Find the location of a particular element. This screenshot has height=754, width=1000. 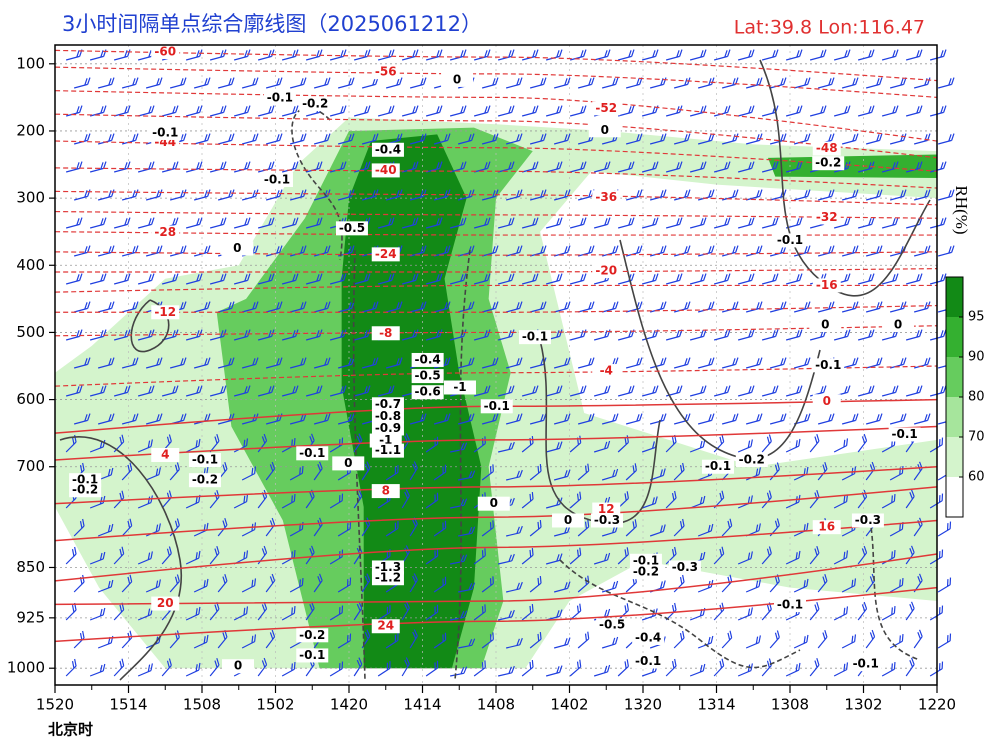

omega-label: 0 is located at coordinates (825, 325).